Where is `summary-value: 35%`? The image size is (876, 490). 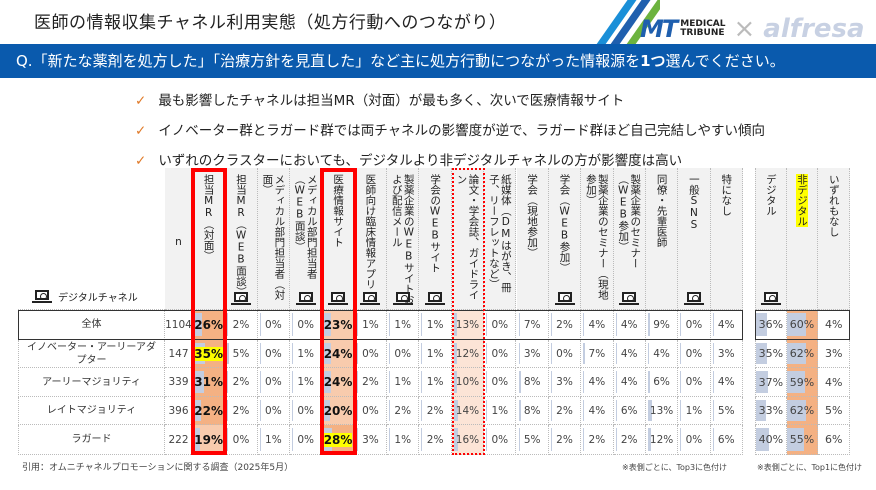 summary-value: 35% is located at coordinates (771, 353).